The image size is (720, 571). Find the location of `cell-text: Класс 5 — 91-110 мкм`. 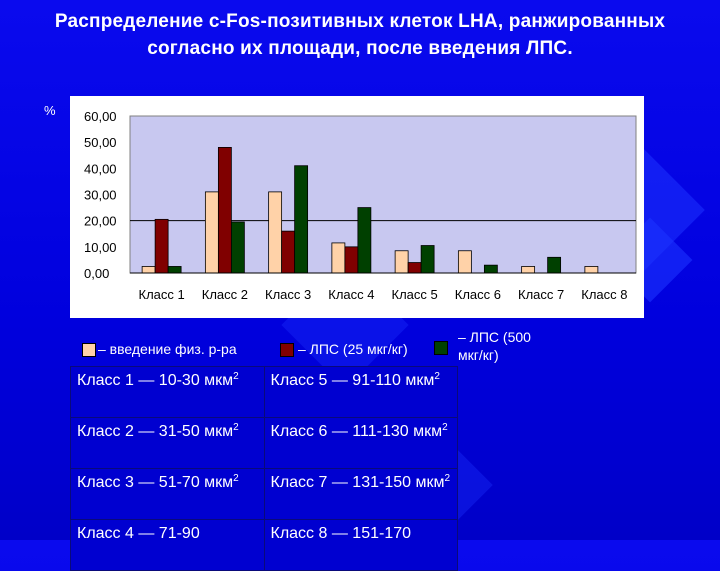

cell-text: Класс 5 — 91-110 мкм is located at coordinates (352, 380).